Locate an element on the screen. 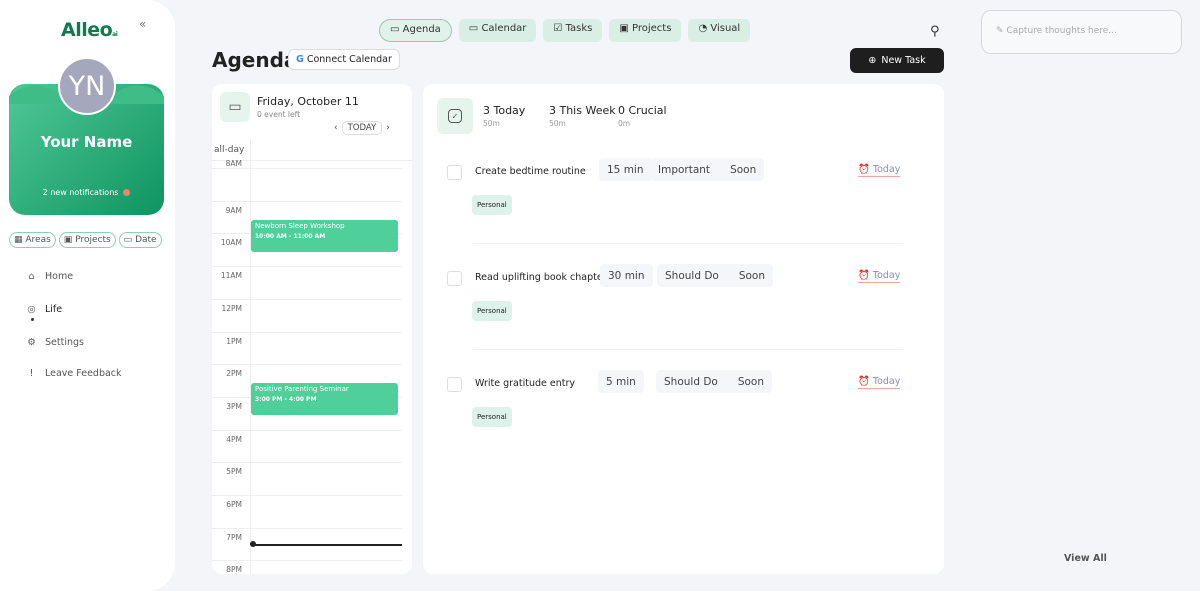  filter-bar: ▦ Areas ▣ Projects ▭ Date is located at coordinates (85, 240).